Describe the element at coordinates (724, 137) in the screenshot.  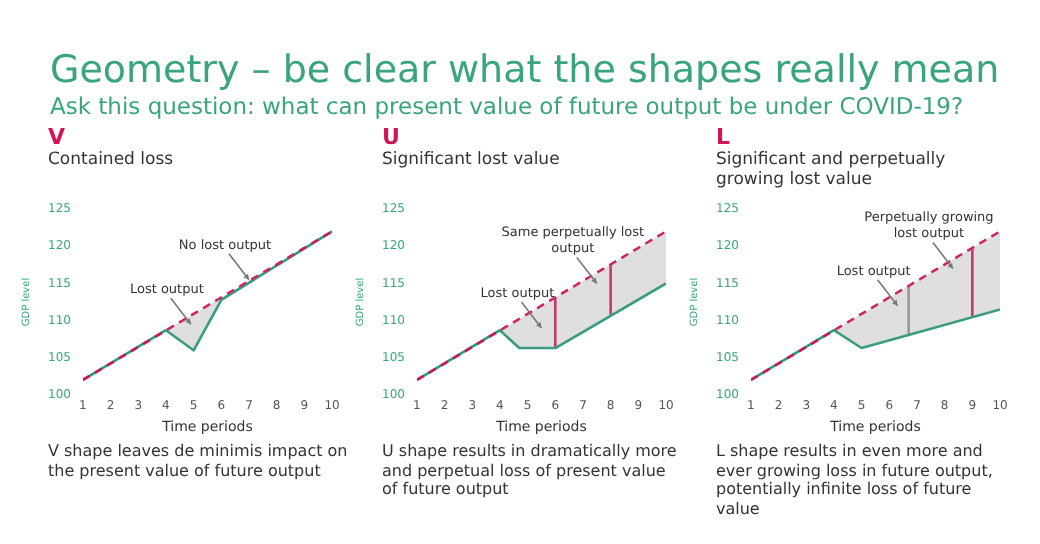
I see `chart-title: L` at that location.